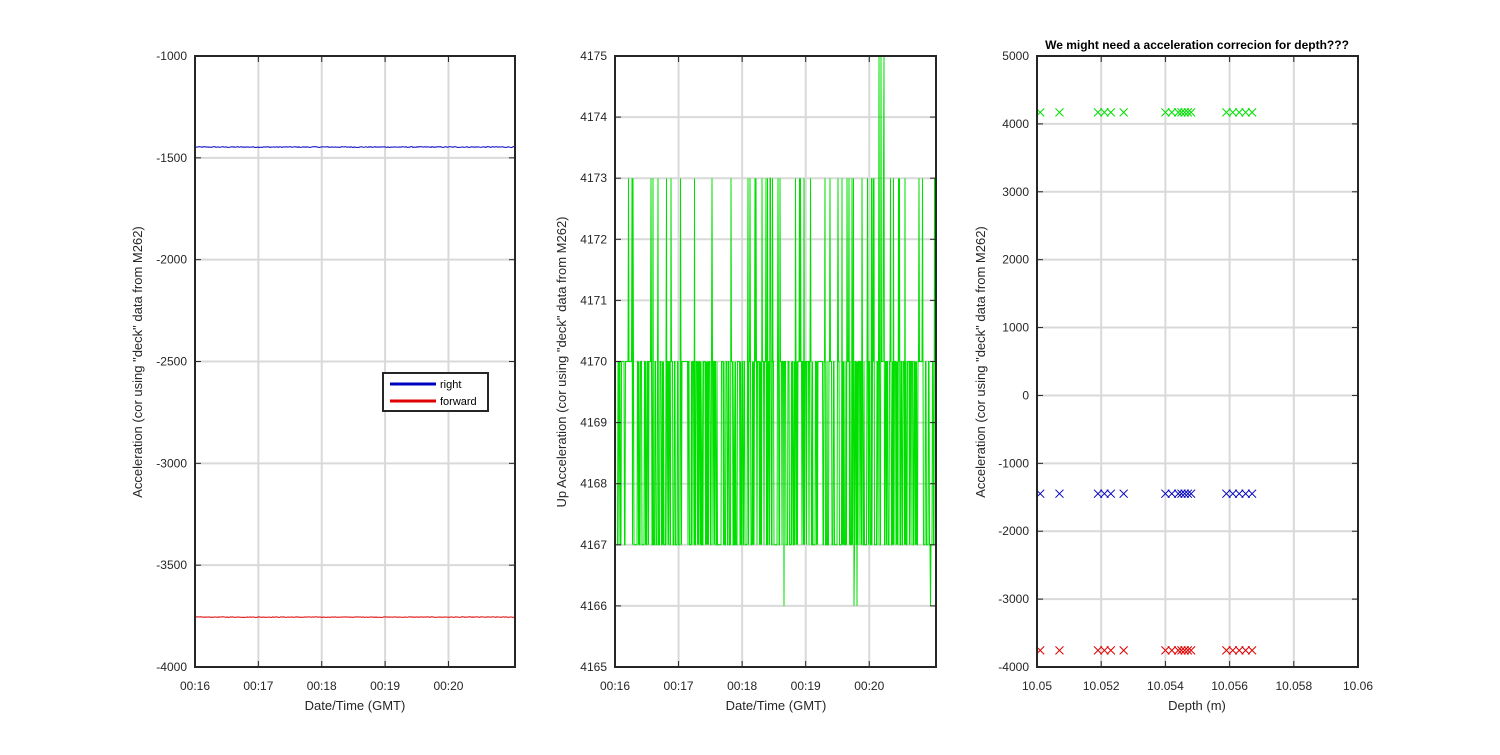 The width and height of the screenshot is (1500, 755). What do you see at coordinates (1293, 686) in the screenshot?
I see `x-tick-label: 10.058` at bounding box center [1293, 686].